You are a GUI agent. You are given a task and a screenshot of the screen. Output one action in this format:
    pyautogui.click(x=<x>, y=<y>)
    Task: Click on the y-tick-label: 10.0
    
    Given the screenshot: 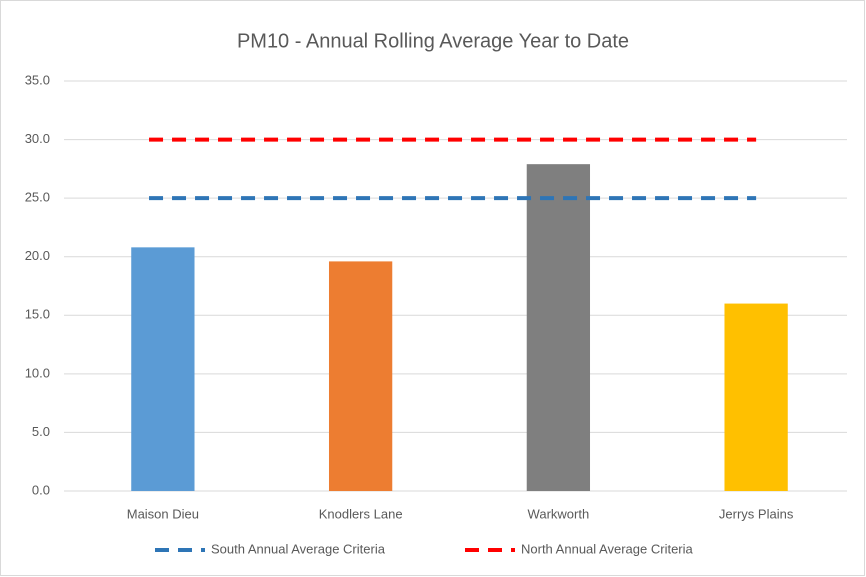 What is the action you would take?
    pyautogui.click(x=37, y=372)
    